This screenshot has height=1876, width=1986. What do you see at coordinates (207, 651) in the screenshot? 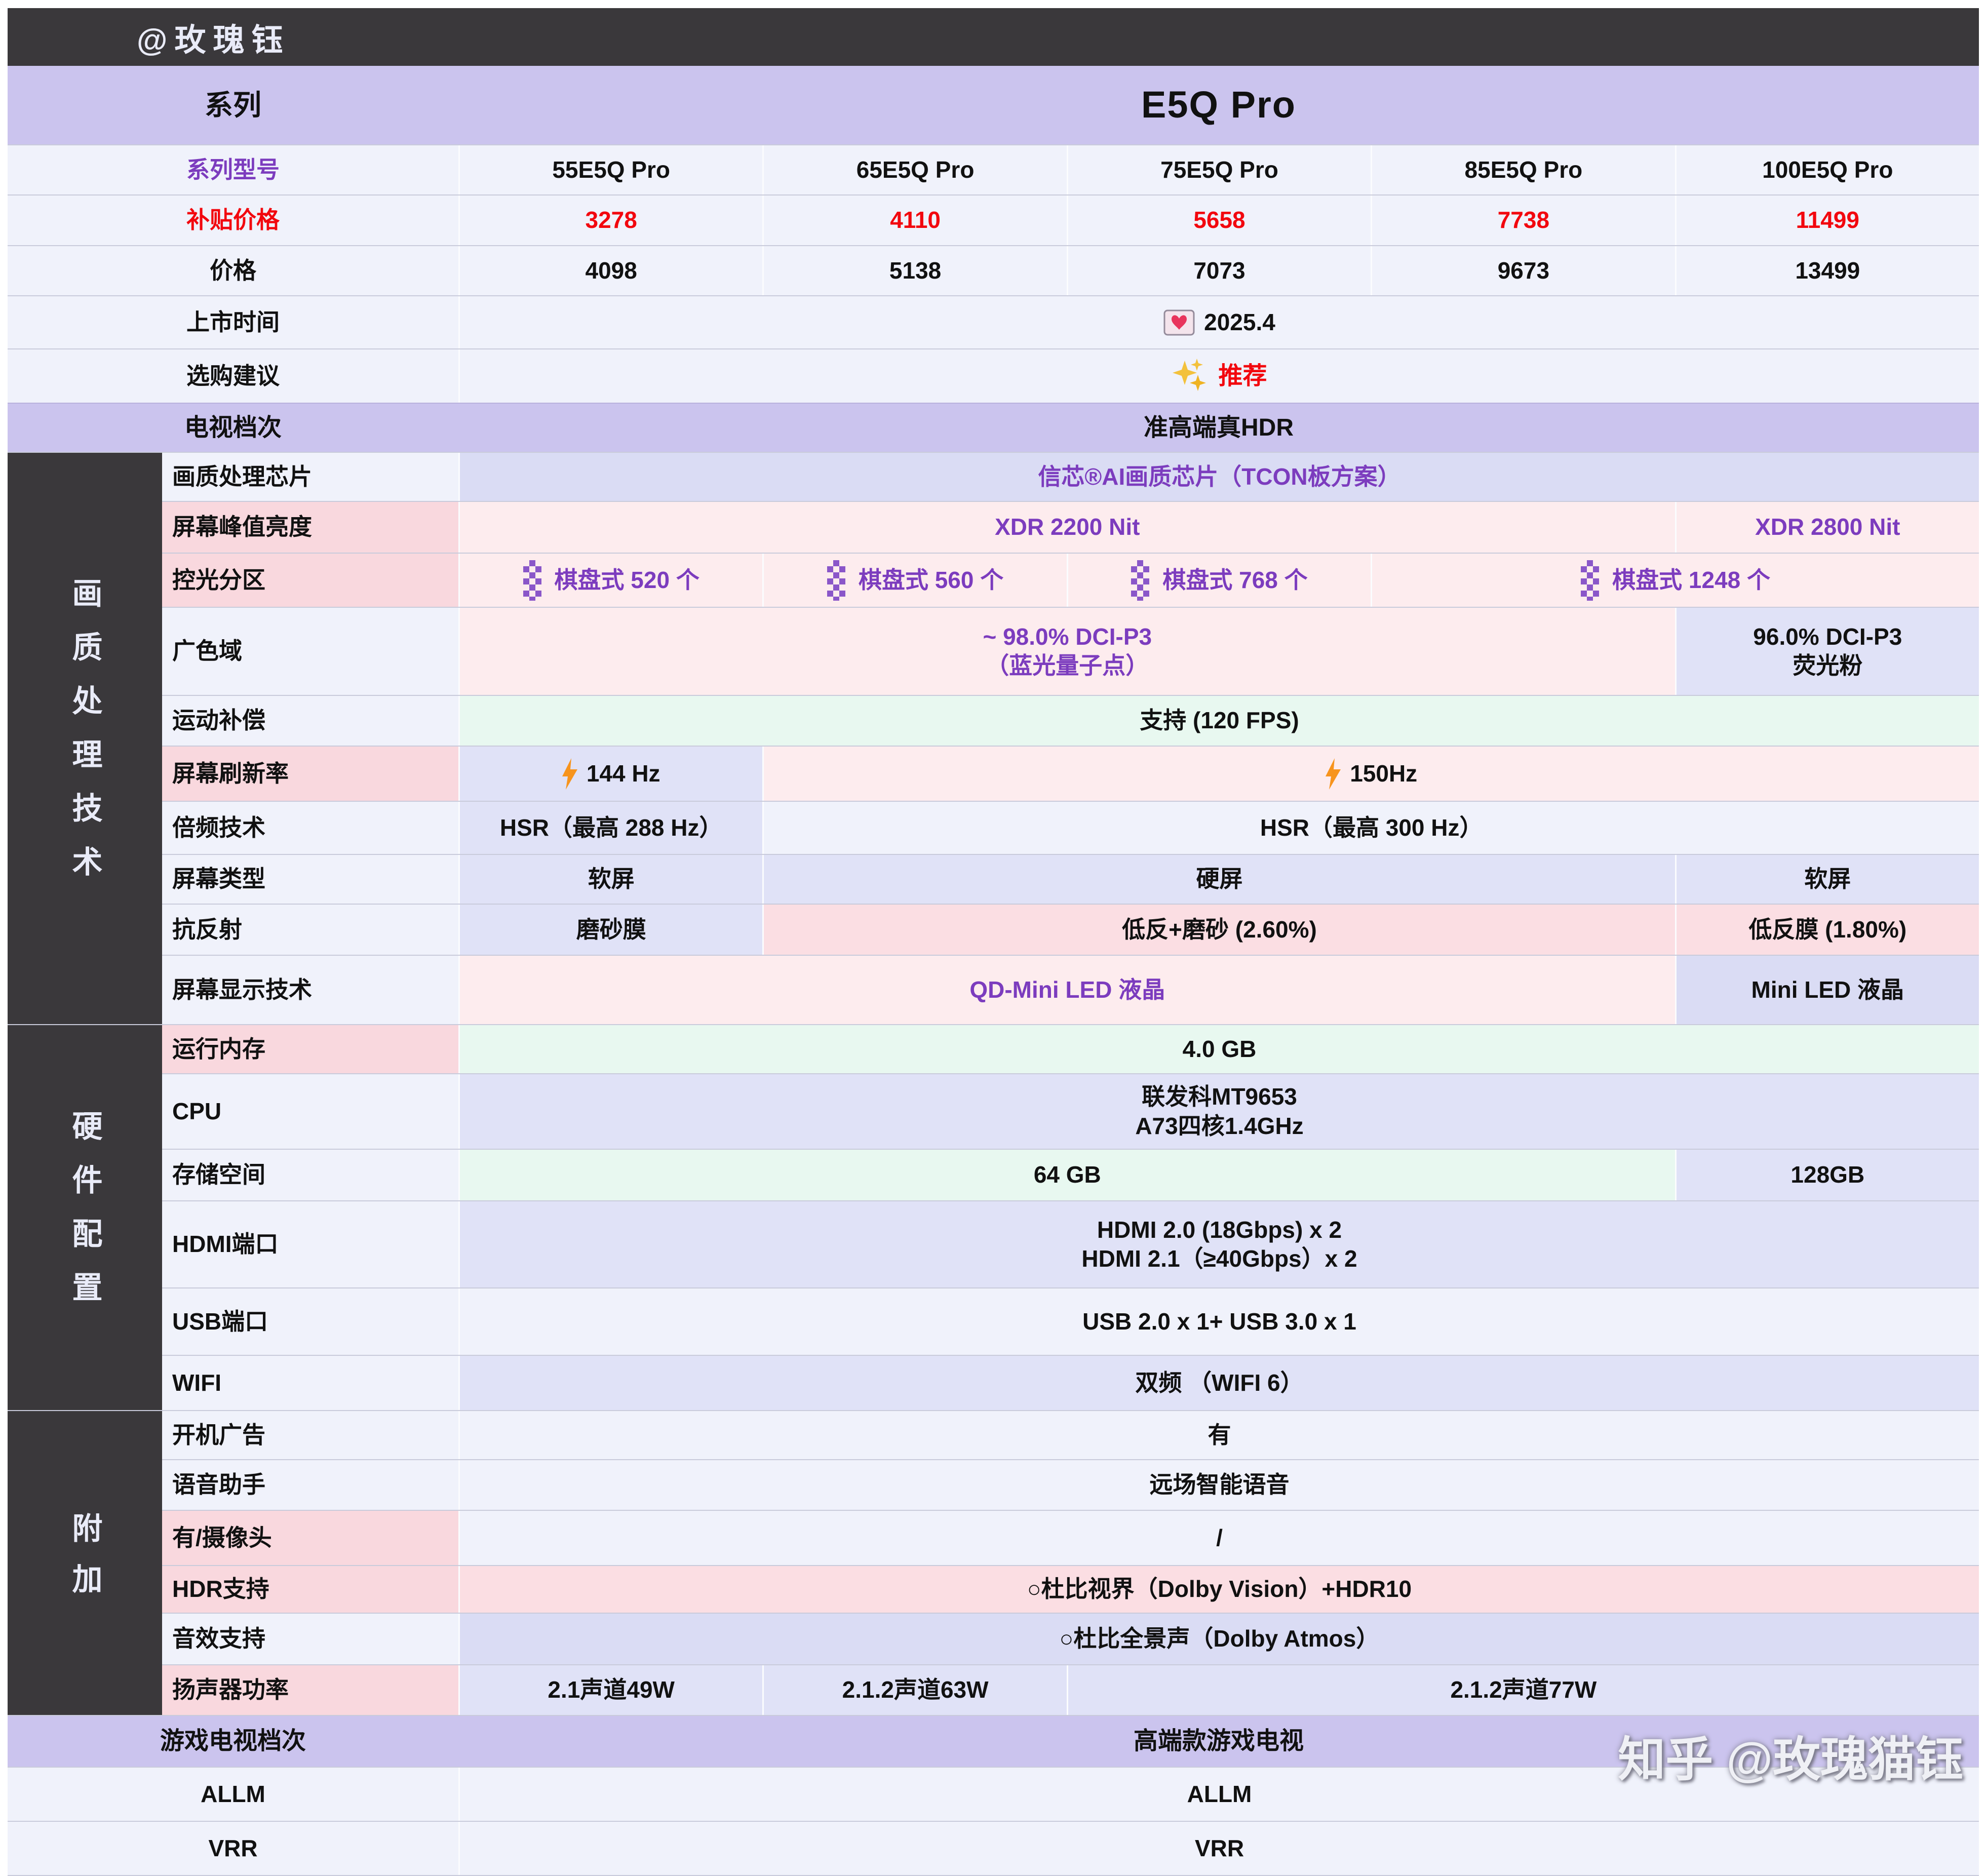
I see `row-gamut-label: 广色域` at bounding box center [207, 651].